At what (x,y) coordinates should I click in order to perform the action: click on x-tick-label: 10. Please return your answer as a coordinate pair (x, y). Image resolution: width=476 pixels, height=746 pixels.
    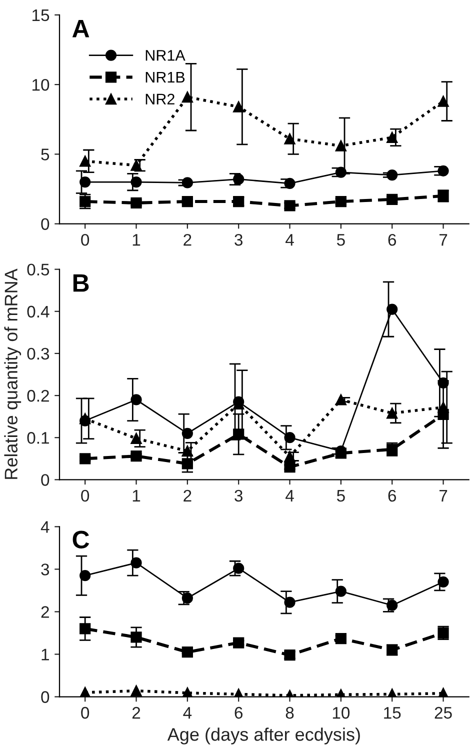
    Looking at the image, I should click on (341, 712).